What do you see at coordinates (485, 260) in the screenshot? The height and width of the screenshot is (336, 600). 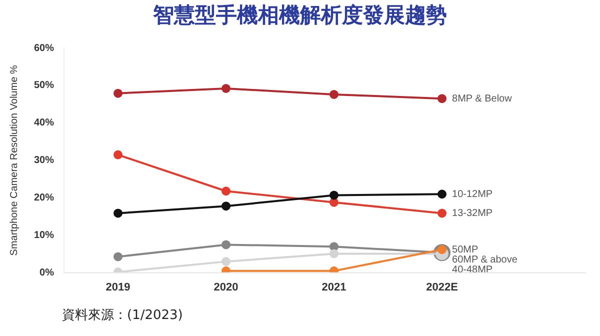 I see `series-label: 60MP & above` at bounding box center [485, 260].